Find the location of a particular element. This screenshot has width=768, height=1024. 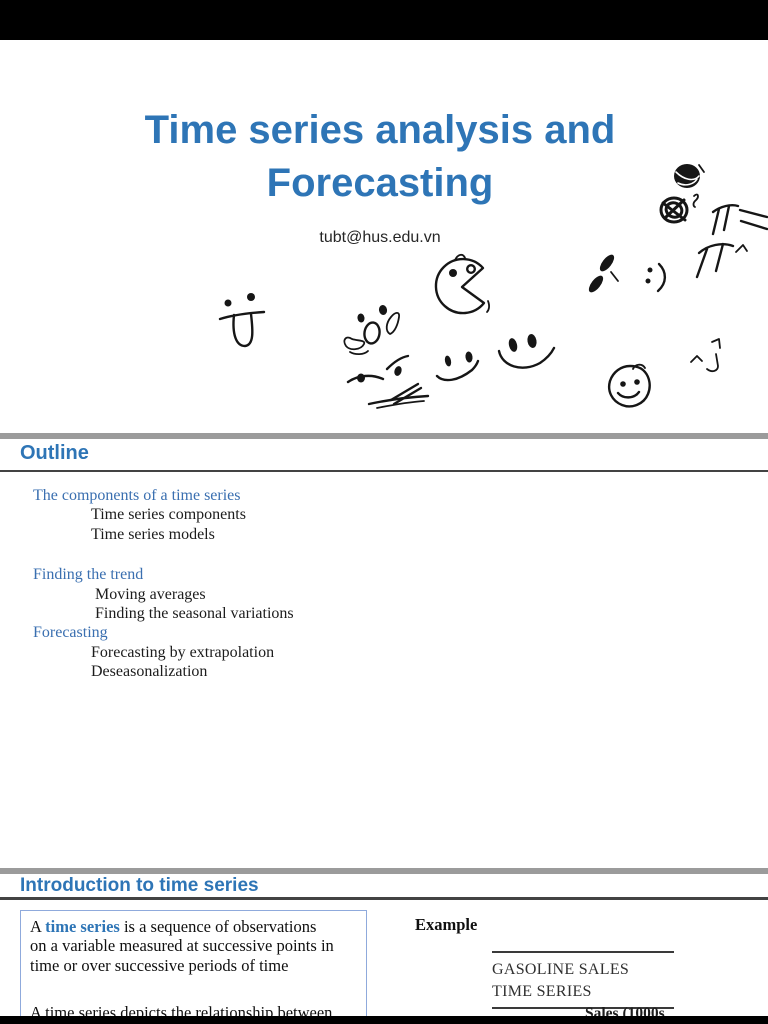

outline-item: Moving averages is located at coordinates (150, 594).